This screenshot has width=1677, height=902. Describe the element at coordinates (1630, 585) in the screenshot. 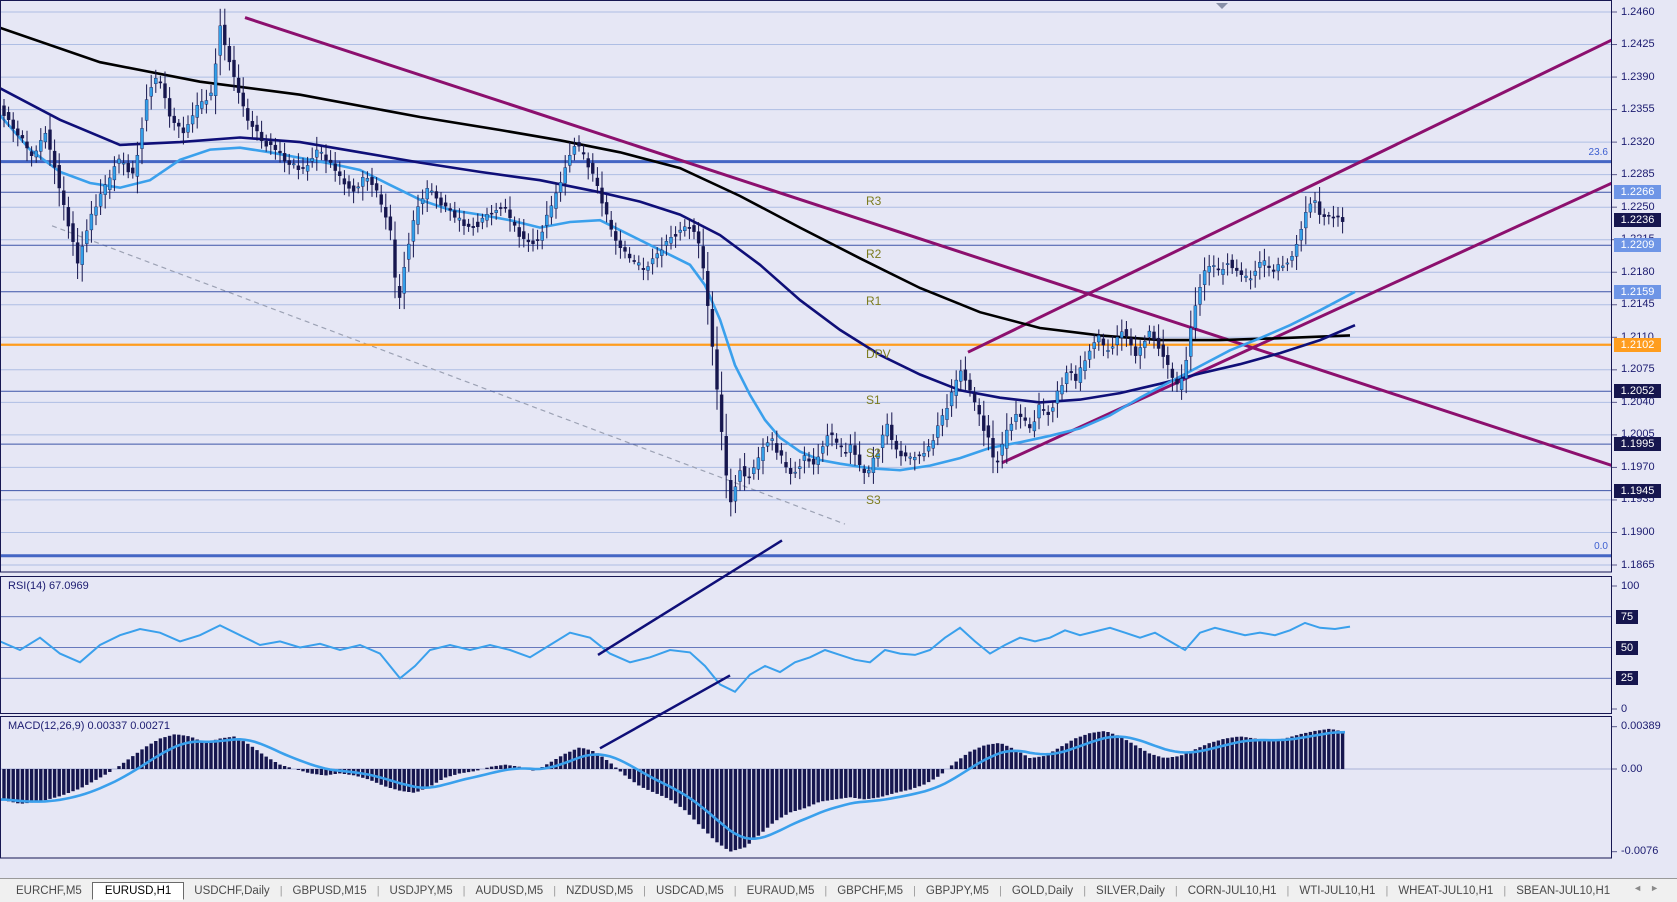

I see `rsi-scale-label: 100` at that location.